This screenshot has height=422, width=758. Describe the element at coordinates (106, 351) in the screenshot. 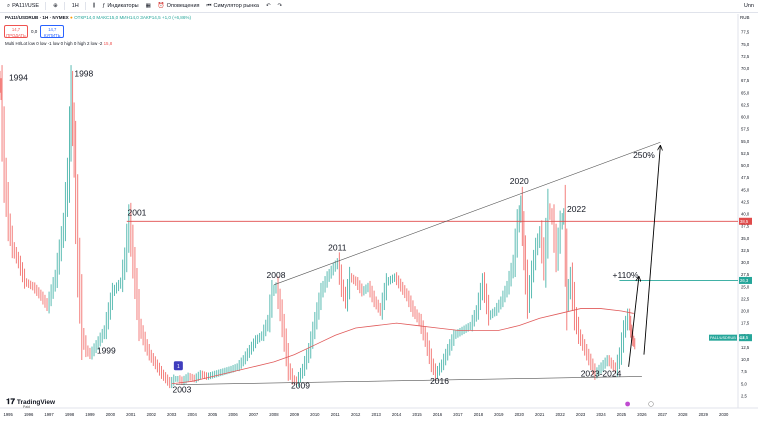

I see `annotation-1999: 1999` at that location.